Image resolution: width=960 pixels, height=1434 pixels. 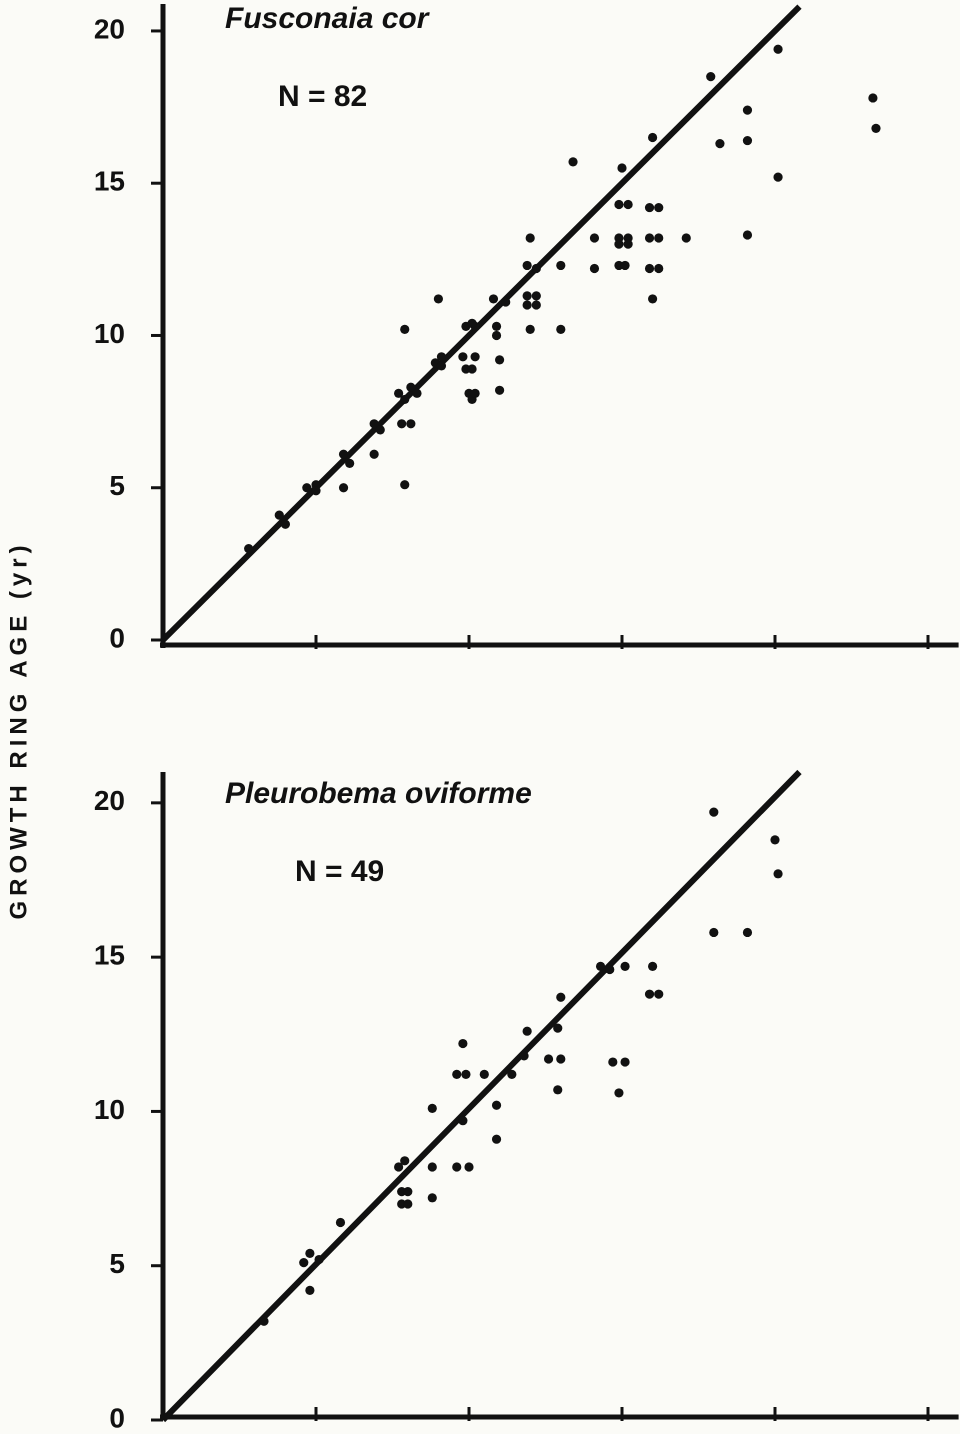 What do you see at coordinates (322, 96) in the screenshot?
I see `sample-size: N = 82` at bounding box center [322, 96].